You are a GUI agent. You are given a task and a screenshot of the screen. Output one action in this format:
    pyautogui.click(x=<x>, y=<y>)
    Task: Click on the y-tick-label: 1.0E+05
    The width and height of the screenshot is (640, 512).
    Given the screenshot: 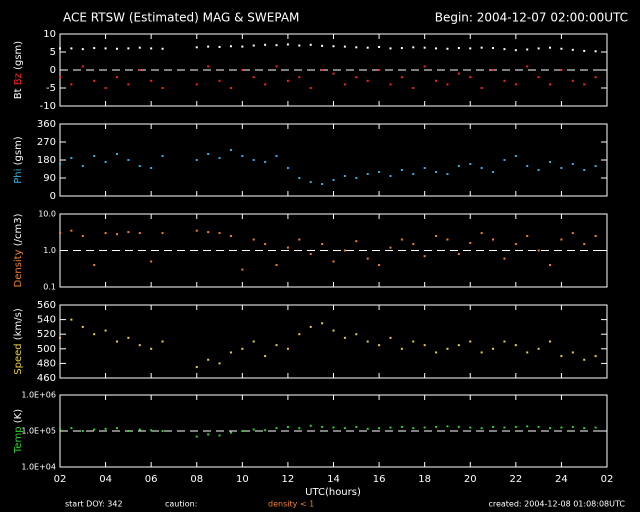 What is the action you would take?
    pyautogui.click(x=38, y=431)
    